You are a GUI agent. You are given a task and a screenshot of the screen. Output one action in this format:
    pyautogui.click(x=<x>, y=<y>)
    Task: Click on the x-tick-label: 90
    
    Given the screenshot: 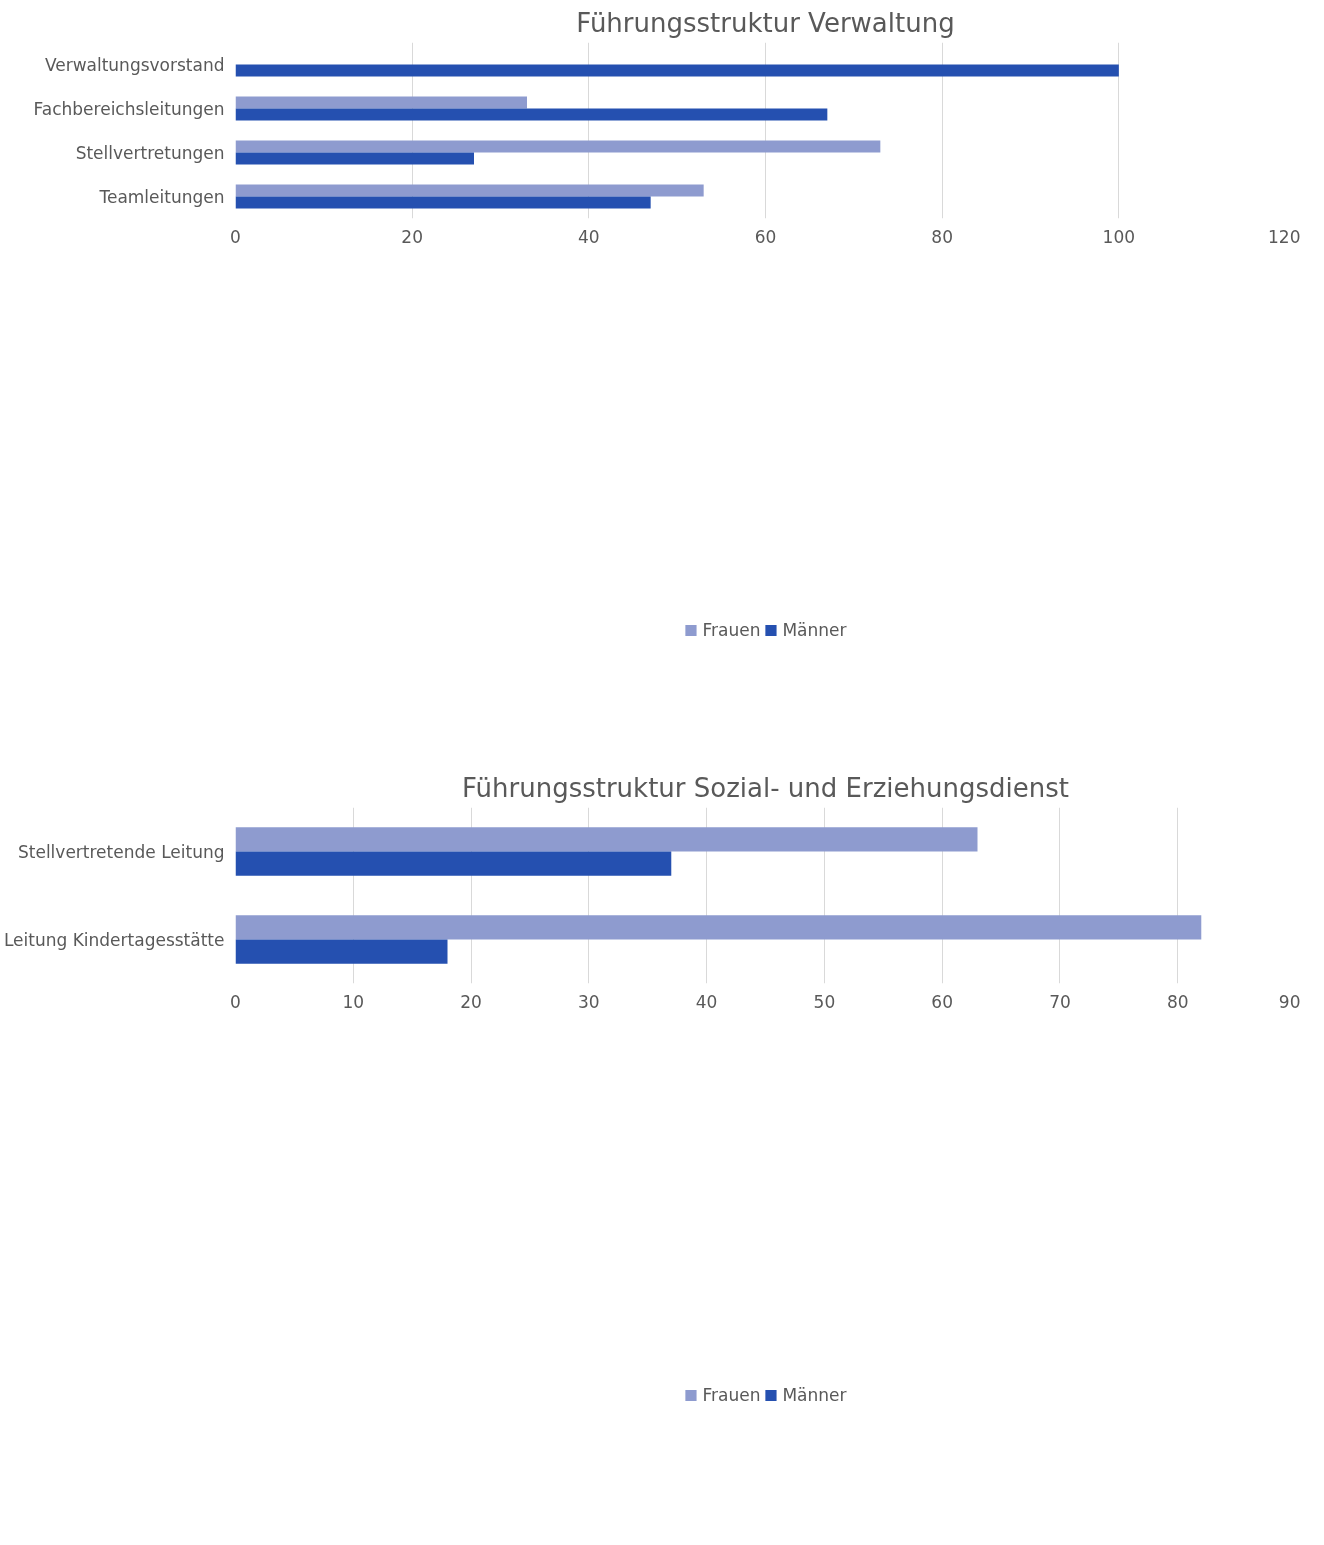 What is the action you would take?
    pyautogui.click(x=1289, y=1001)
    